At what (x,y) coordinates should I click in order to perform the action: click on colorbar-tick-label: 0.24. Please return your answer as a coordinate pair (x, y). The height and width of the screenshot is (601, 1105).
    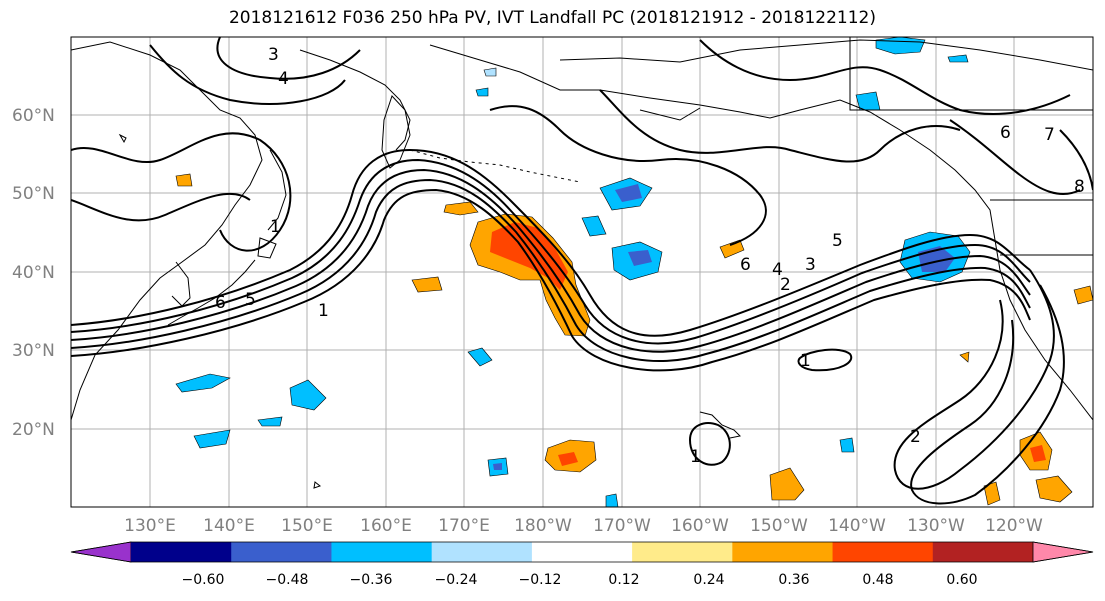
    Looking at the image, I should click on (708, 580).